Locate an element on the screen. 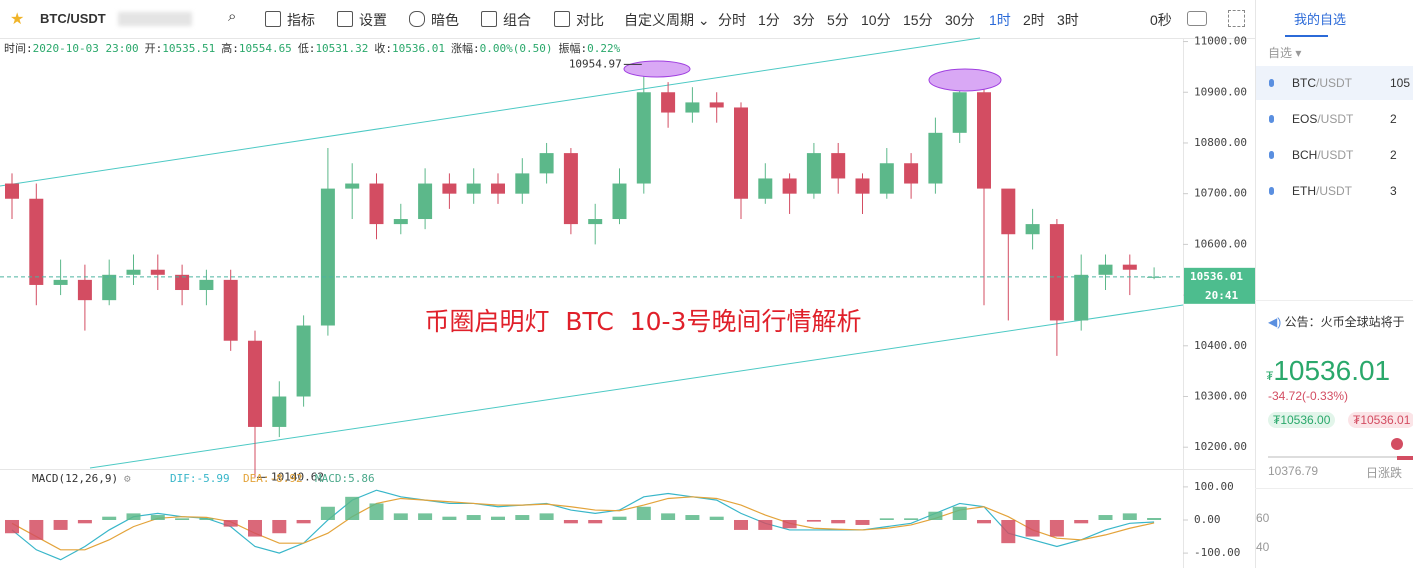  currency: ₮ is located at coordinates (1270, 376).